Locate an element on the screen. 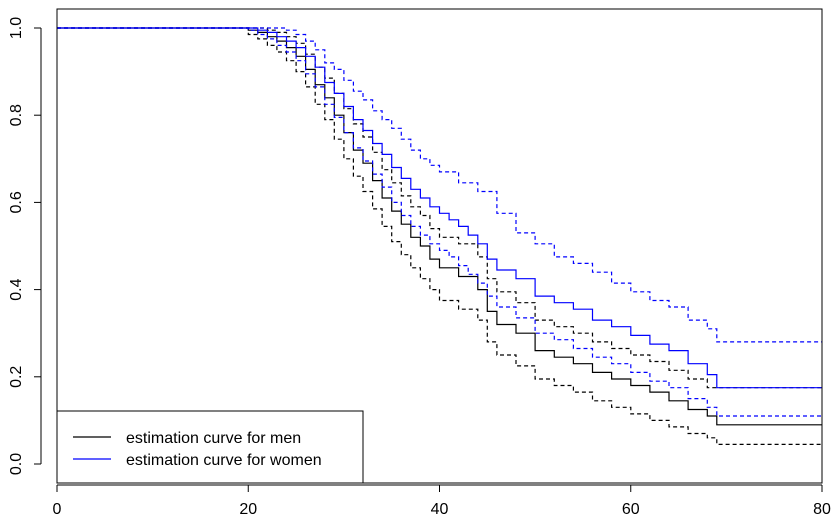 Image resolution: width=834 pixels, height=526 pixels. legend-box is located at coordinates (210, 447).